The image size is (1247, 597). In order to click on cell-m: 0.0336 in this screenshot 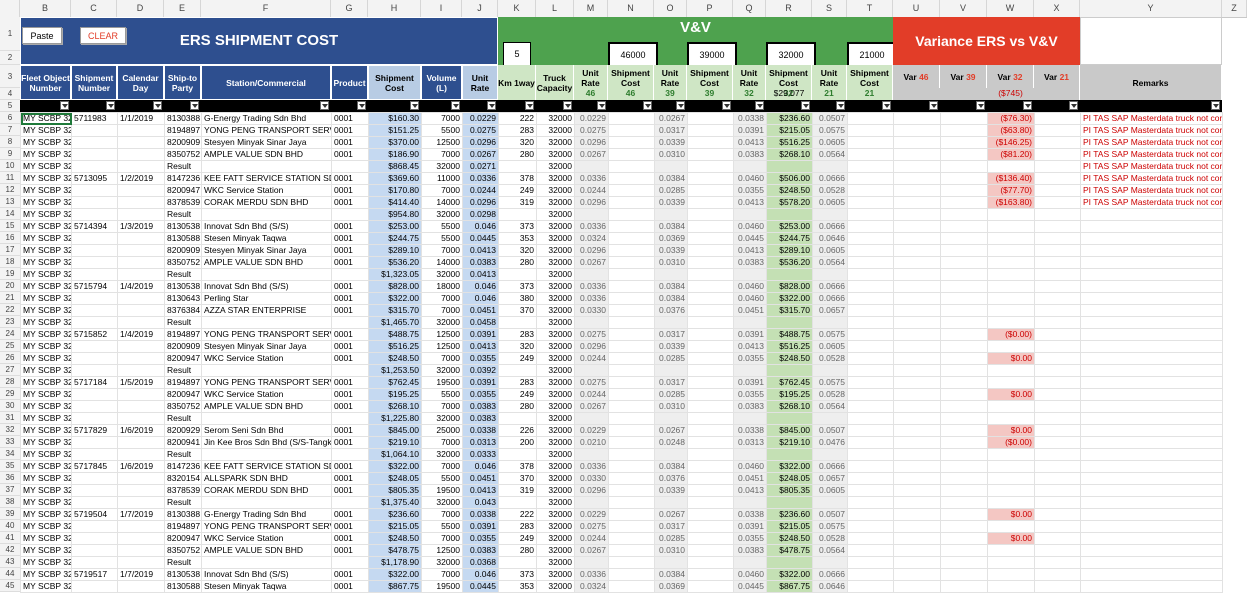, I will do `click(591, 574)`.